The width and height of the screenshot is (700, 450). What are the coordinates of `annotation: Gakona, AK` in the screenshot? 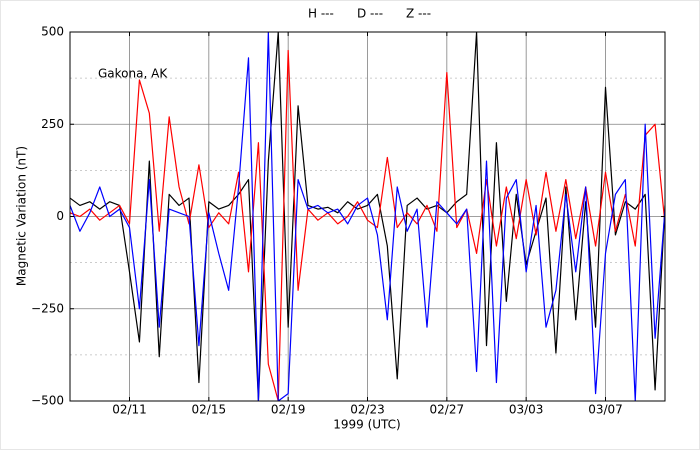 It's located at (133, 74).